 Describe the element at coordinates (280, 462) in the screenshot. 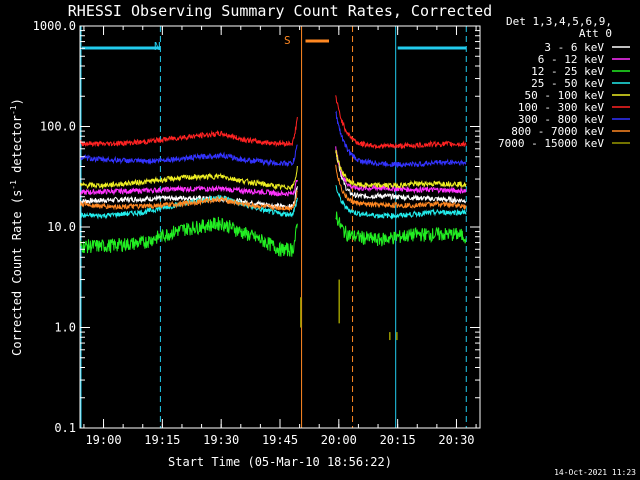

I see `x-axis-label: Start Time (05-Mar-10 18:56:22)` at that location.